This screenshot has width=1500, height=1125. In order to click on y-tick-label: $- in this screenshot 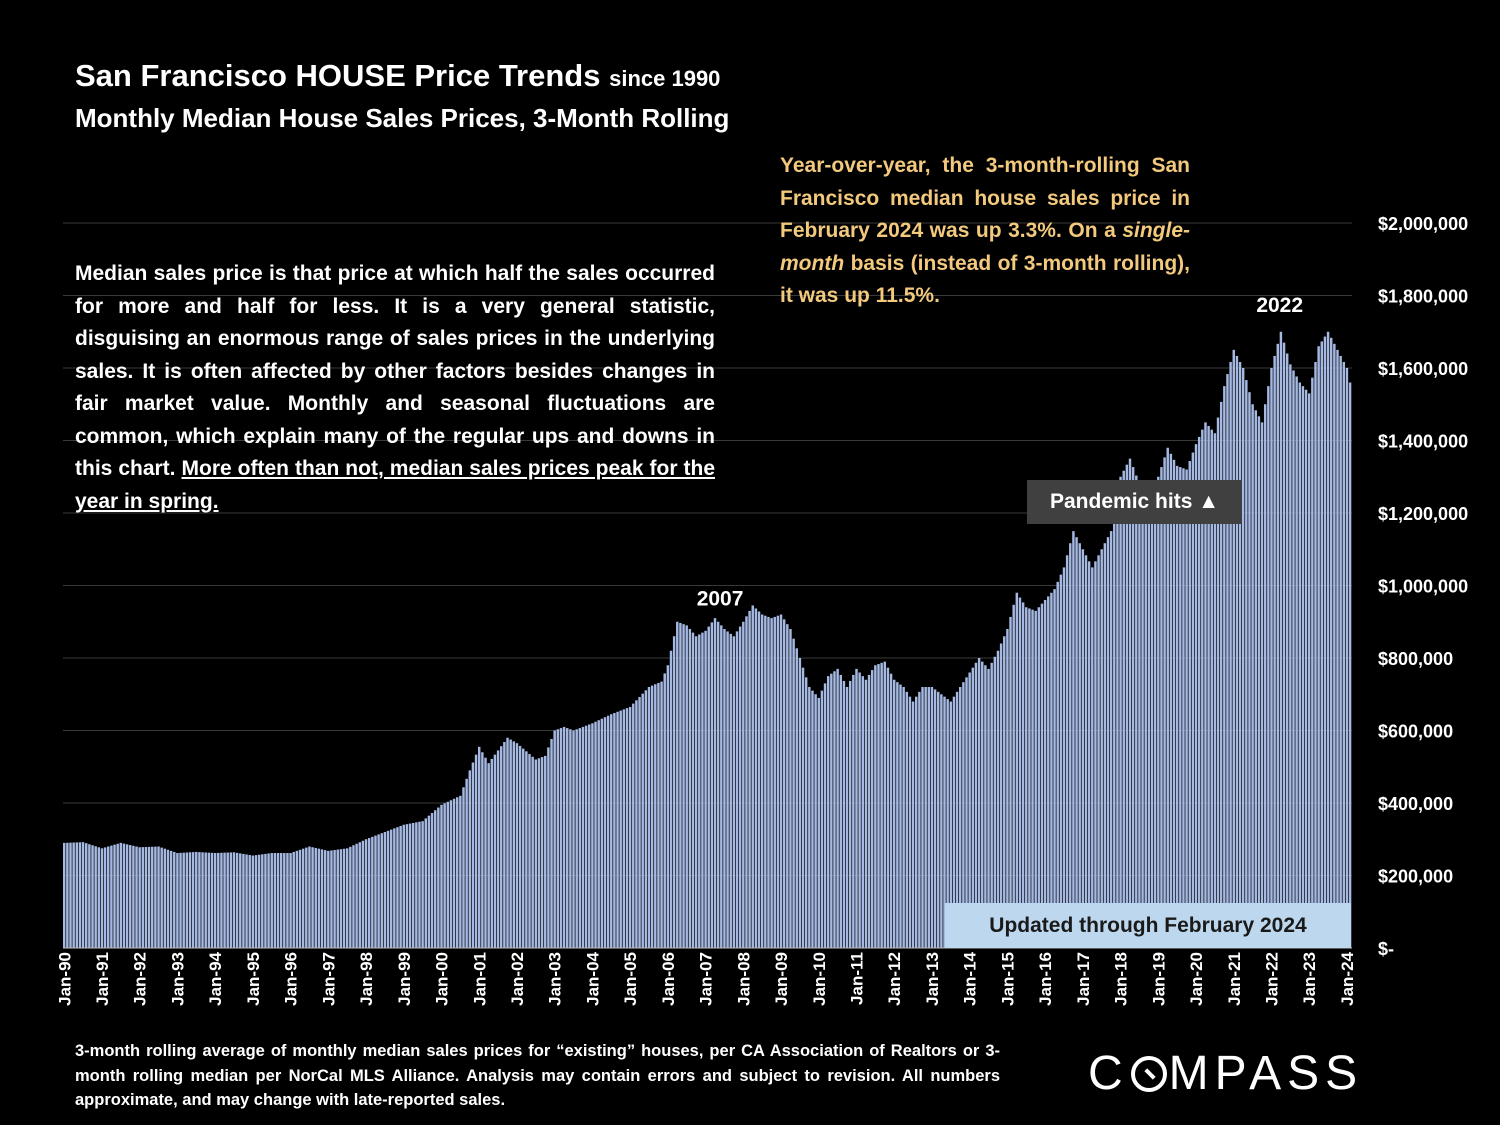, I will do `click(1386, 949)`.